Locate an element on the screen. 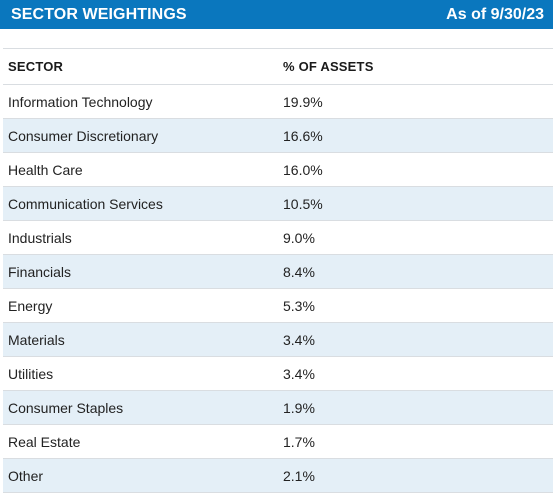 The image size is (557, 493). sector-percent: 8.4% is located at coordinates (299, 271).